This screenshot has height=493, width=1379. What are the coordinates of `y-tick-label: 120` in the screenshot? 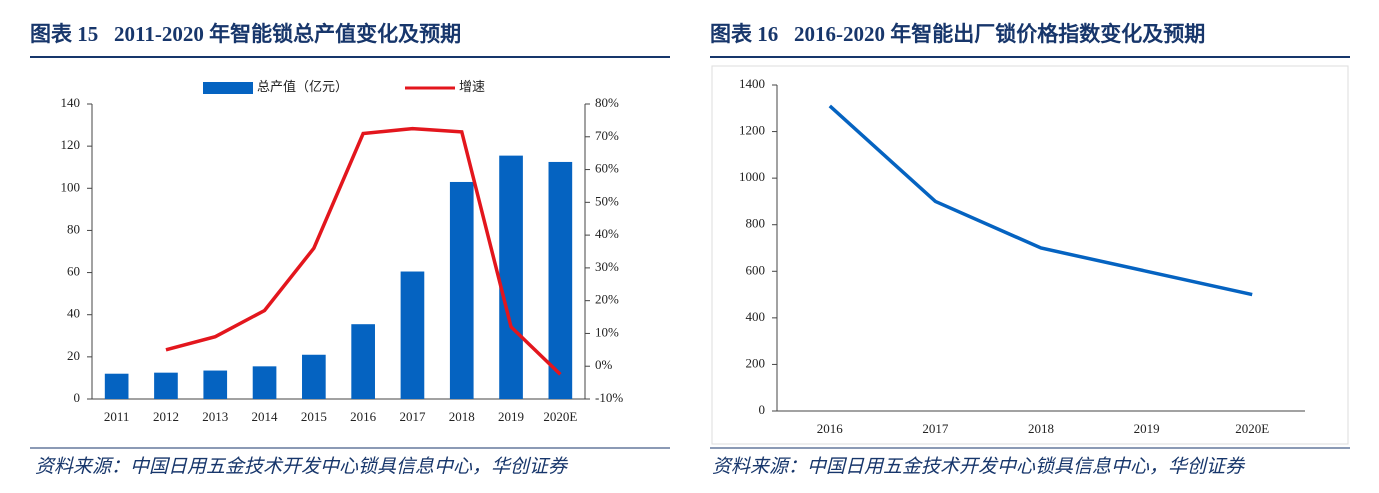 It's located at (71, 144).